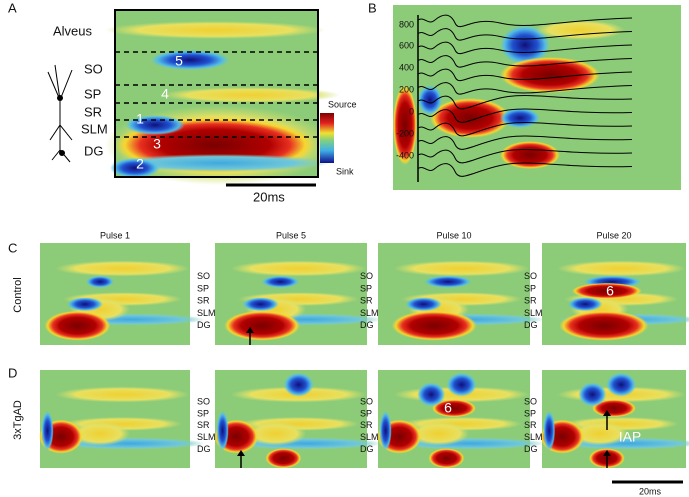 Image resolution: width=689 pixels, height=497 pixels. What do you see at coordinates (179, 61) in the screenshot?
I see `label: 5` at bounding box center [179, 61].